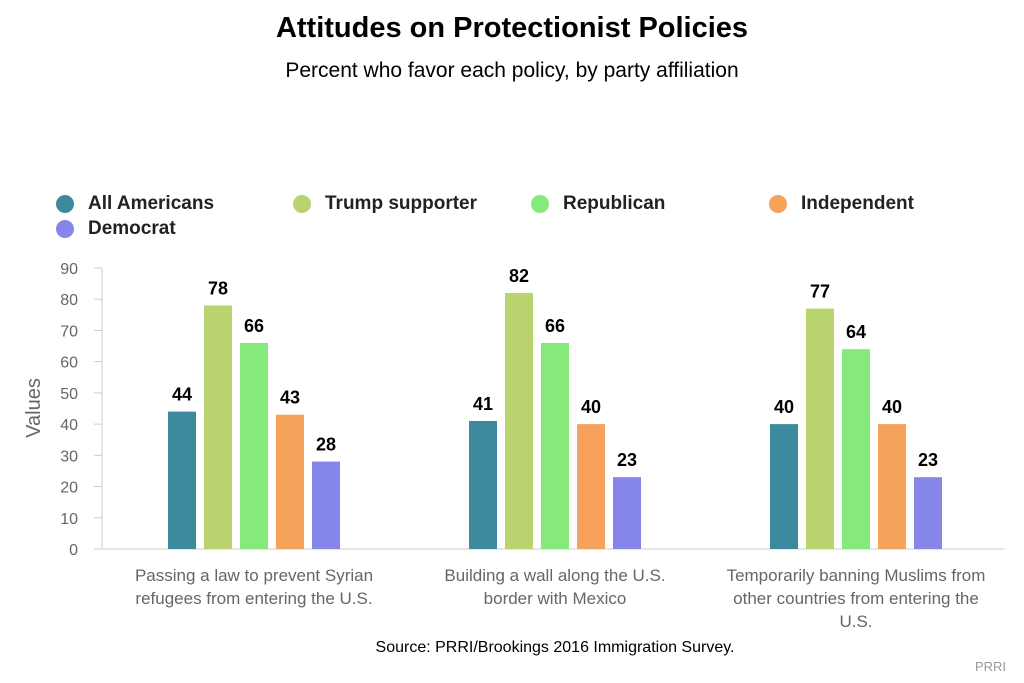 This screenshot has width=1024, height=683. What do you see at coordinates (69, 519) in the screenshot?
I see `y-tick-label: 10` at bounding box center [69, 519].